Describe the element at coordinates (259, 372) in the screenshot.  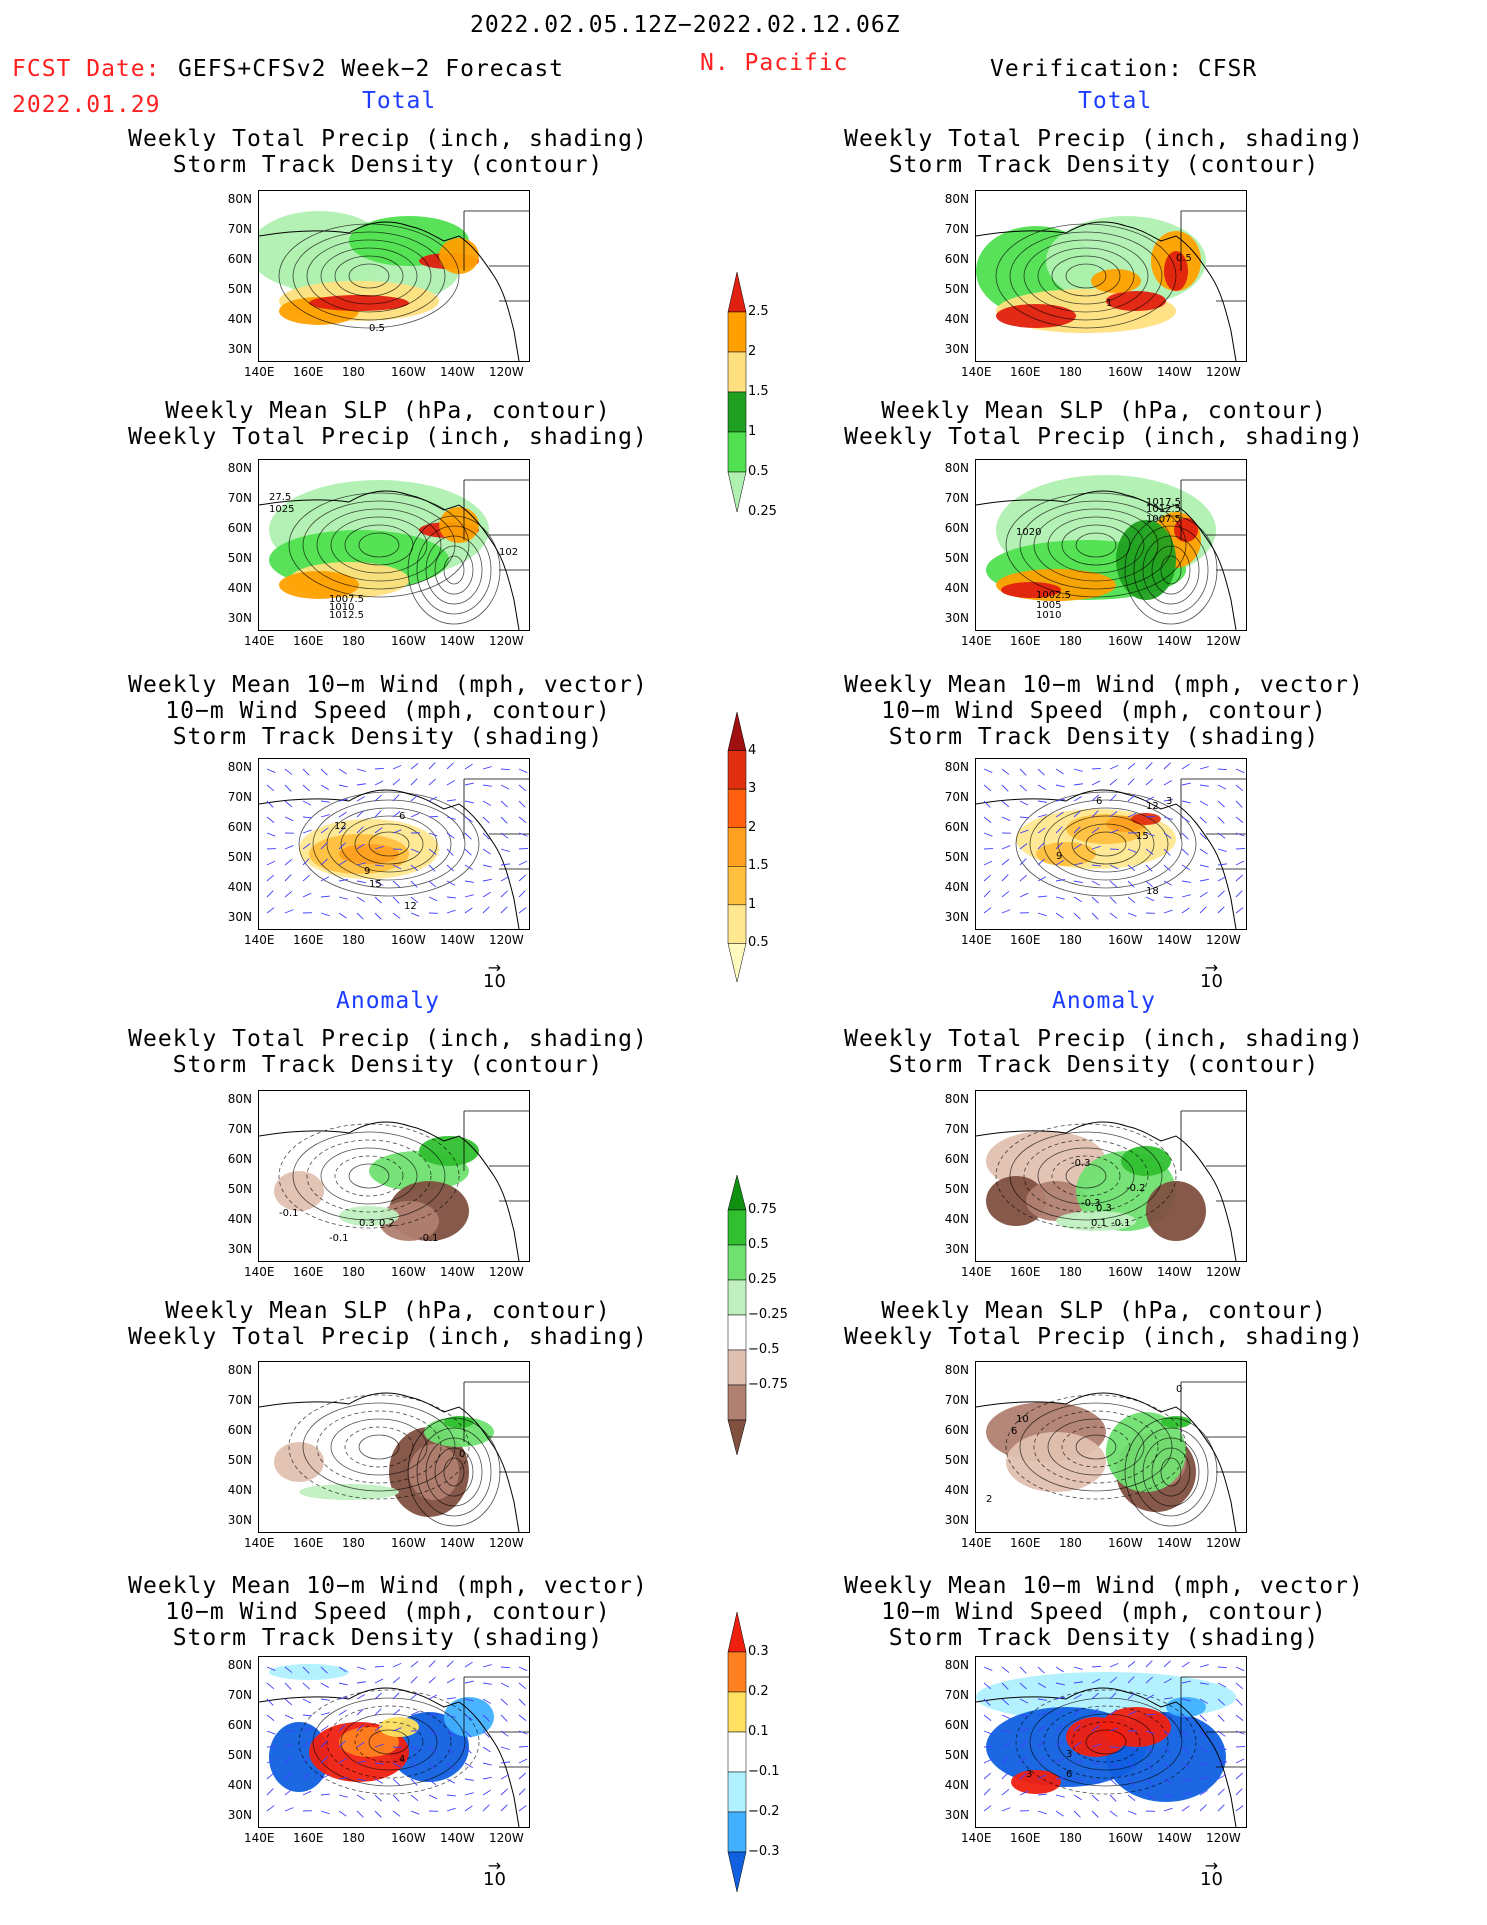
I see `lon-tick-label: 140E` at that location.